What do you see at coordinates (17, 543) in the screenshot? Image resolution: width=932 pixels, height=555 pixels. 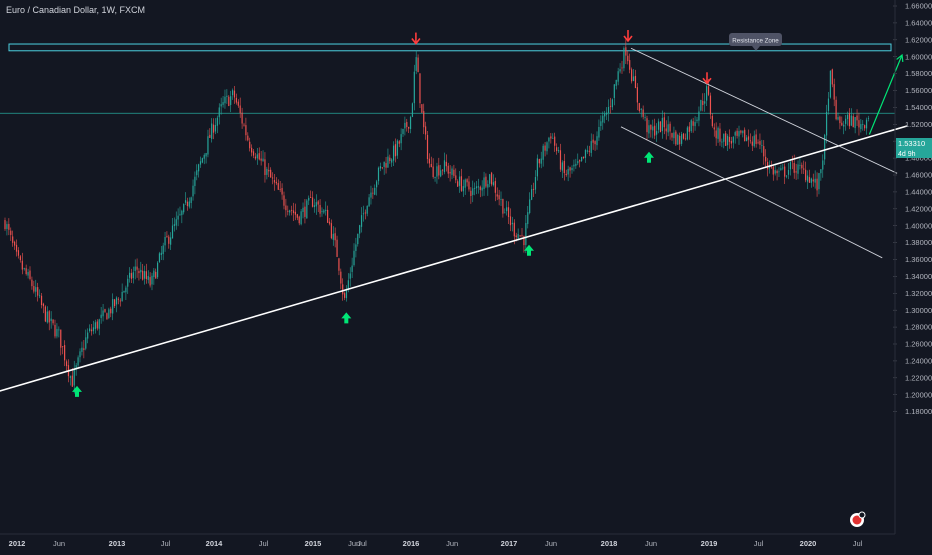 I see `x-tick-label: 2012` at bounding box center [17, 543].